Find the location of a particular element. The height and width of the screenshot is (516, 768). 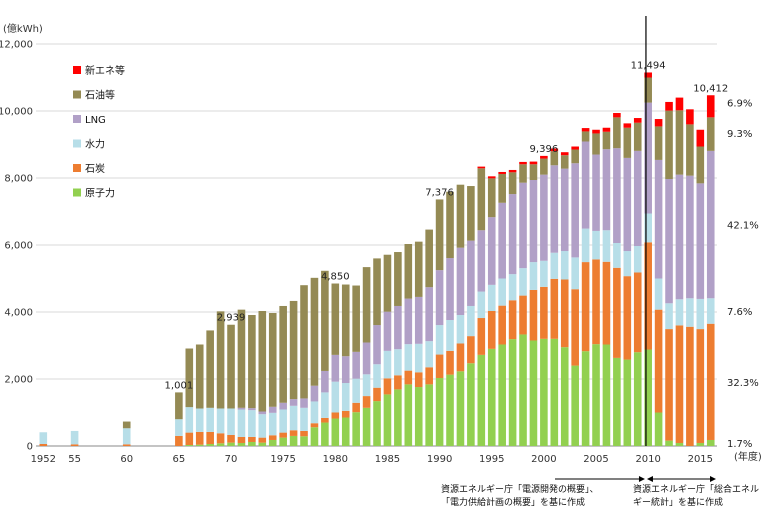

total-label: 1,001 is located at coordinates (179, 385).